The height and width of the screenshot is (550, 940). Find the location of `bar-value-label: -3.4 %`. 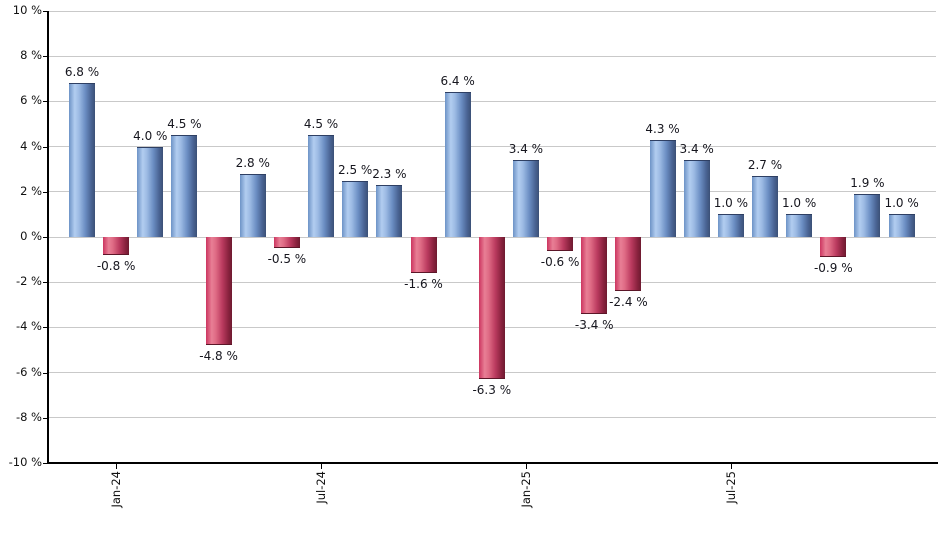

bar-value-label: -3.4 % is located at coordinates (594, 324).